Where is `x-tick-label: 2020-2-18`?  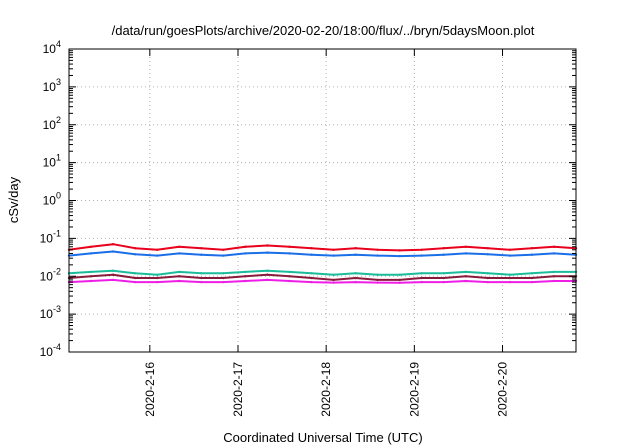
x-tick-label: 2020-2-18 is located at coordinates (326, 389).